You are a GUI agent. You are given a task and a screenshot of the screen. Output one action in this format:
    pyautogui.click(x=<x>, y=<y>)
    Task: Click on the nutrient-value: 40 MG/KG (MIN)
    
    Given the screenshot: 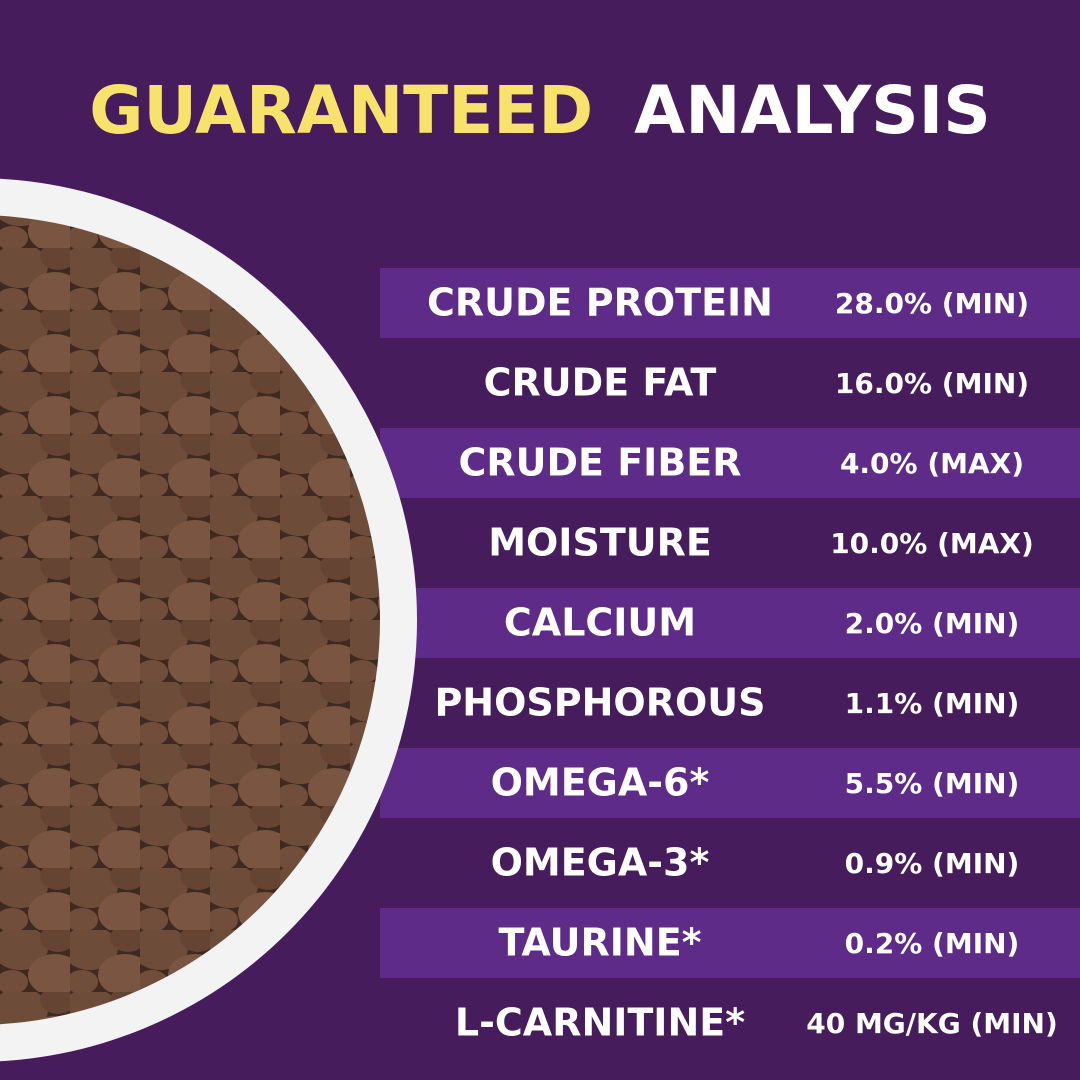 What is the action you would take?
    pyautogui.click(x=932, y=1023)
    